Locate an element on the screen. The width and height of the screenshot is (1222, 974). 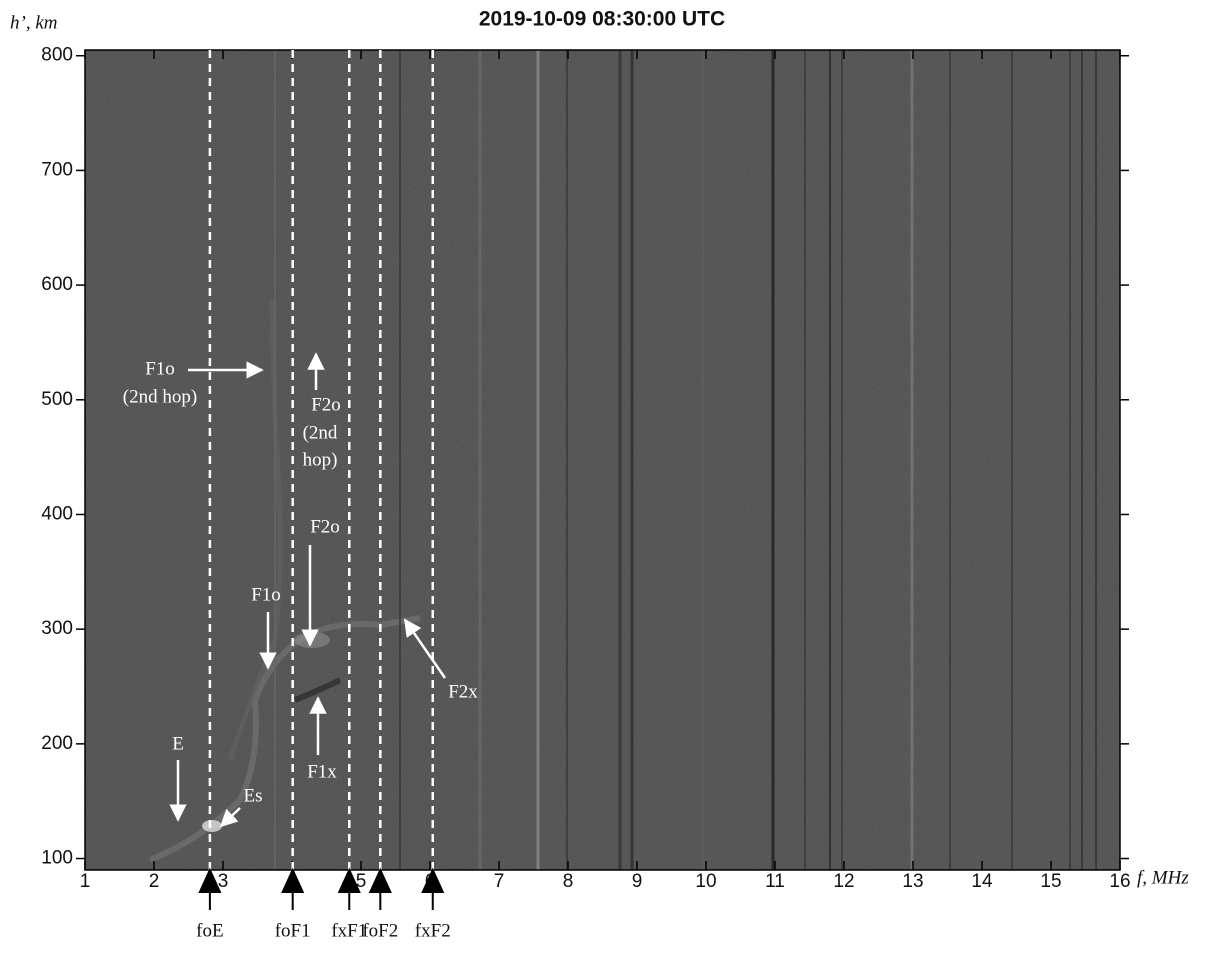
annotation: (2nd hop) is located at coordinates (160, 396).